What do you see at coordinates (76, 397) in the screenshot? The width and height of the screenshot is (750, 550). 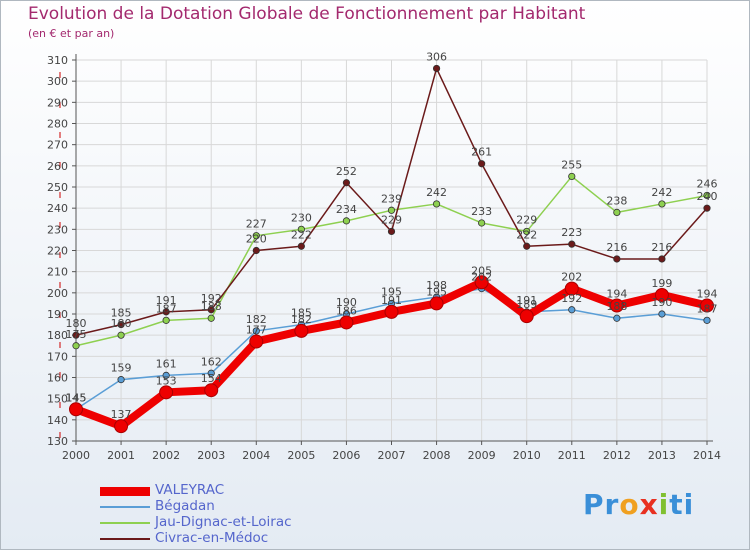 I see `data-label: 145` at bounding box center [76, 397].